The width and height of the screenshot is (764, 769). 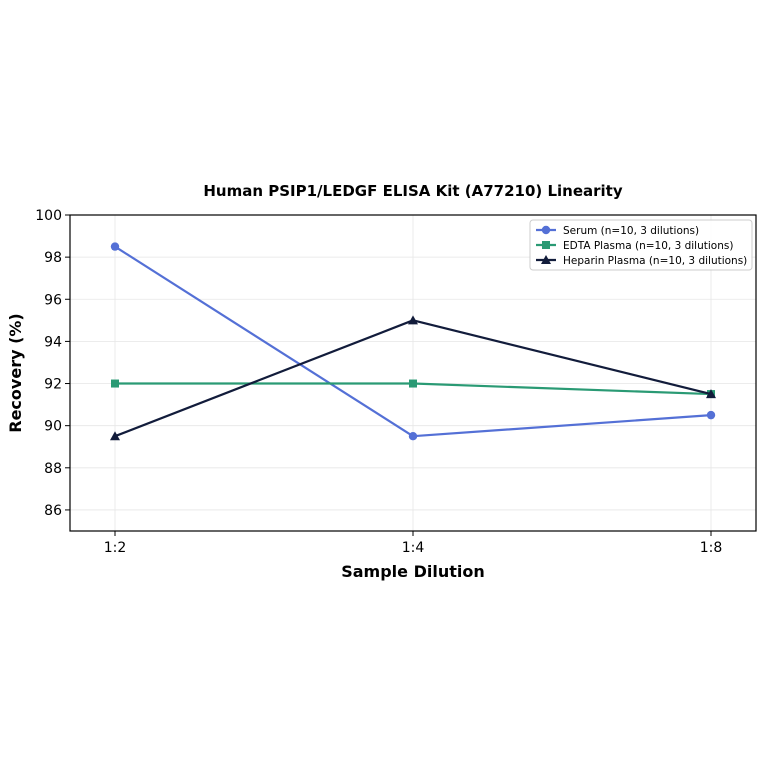 I want to click on x-tick-label: 1:4, so click(x=413, y=548).